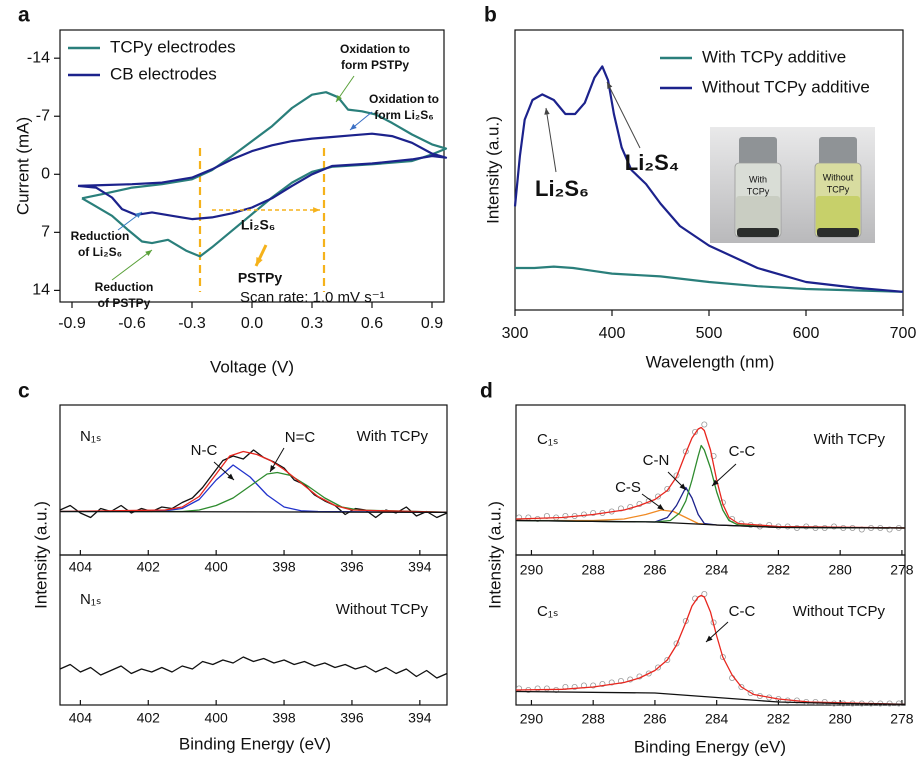 This screenshot has height=772, width=919. Describe the element at coordinates (300, 437) in the screenshot. I see `annotation: N=C` at that location.